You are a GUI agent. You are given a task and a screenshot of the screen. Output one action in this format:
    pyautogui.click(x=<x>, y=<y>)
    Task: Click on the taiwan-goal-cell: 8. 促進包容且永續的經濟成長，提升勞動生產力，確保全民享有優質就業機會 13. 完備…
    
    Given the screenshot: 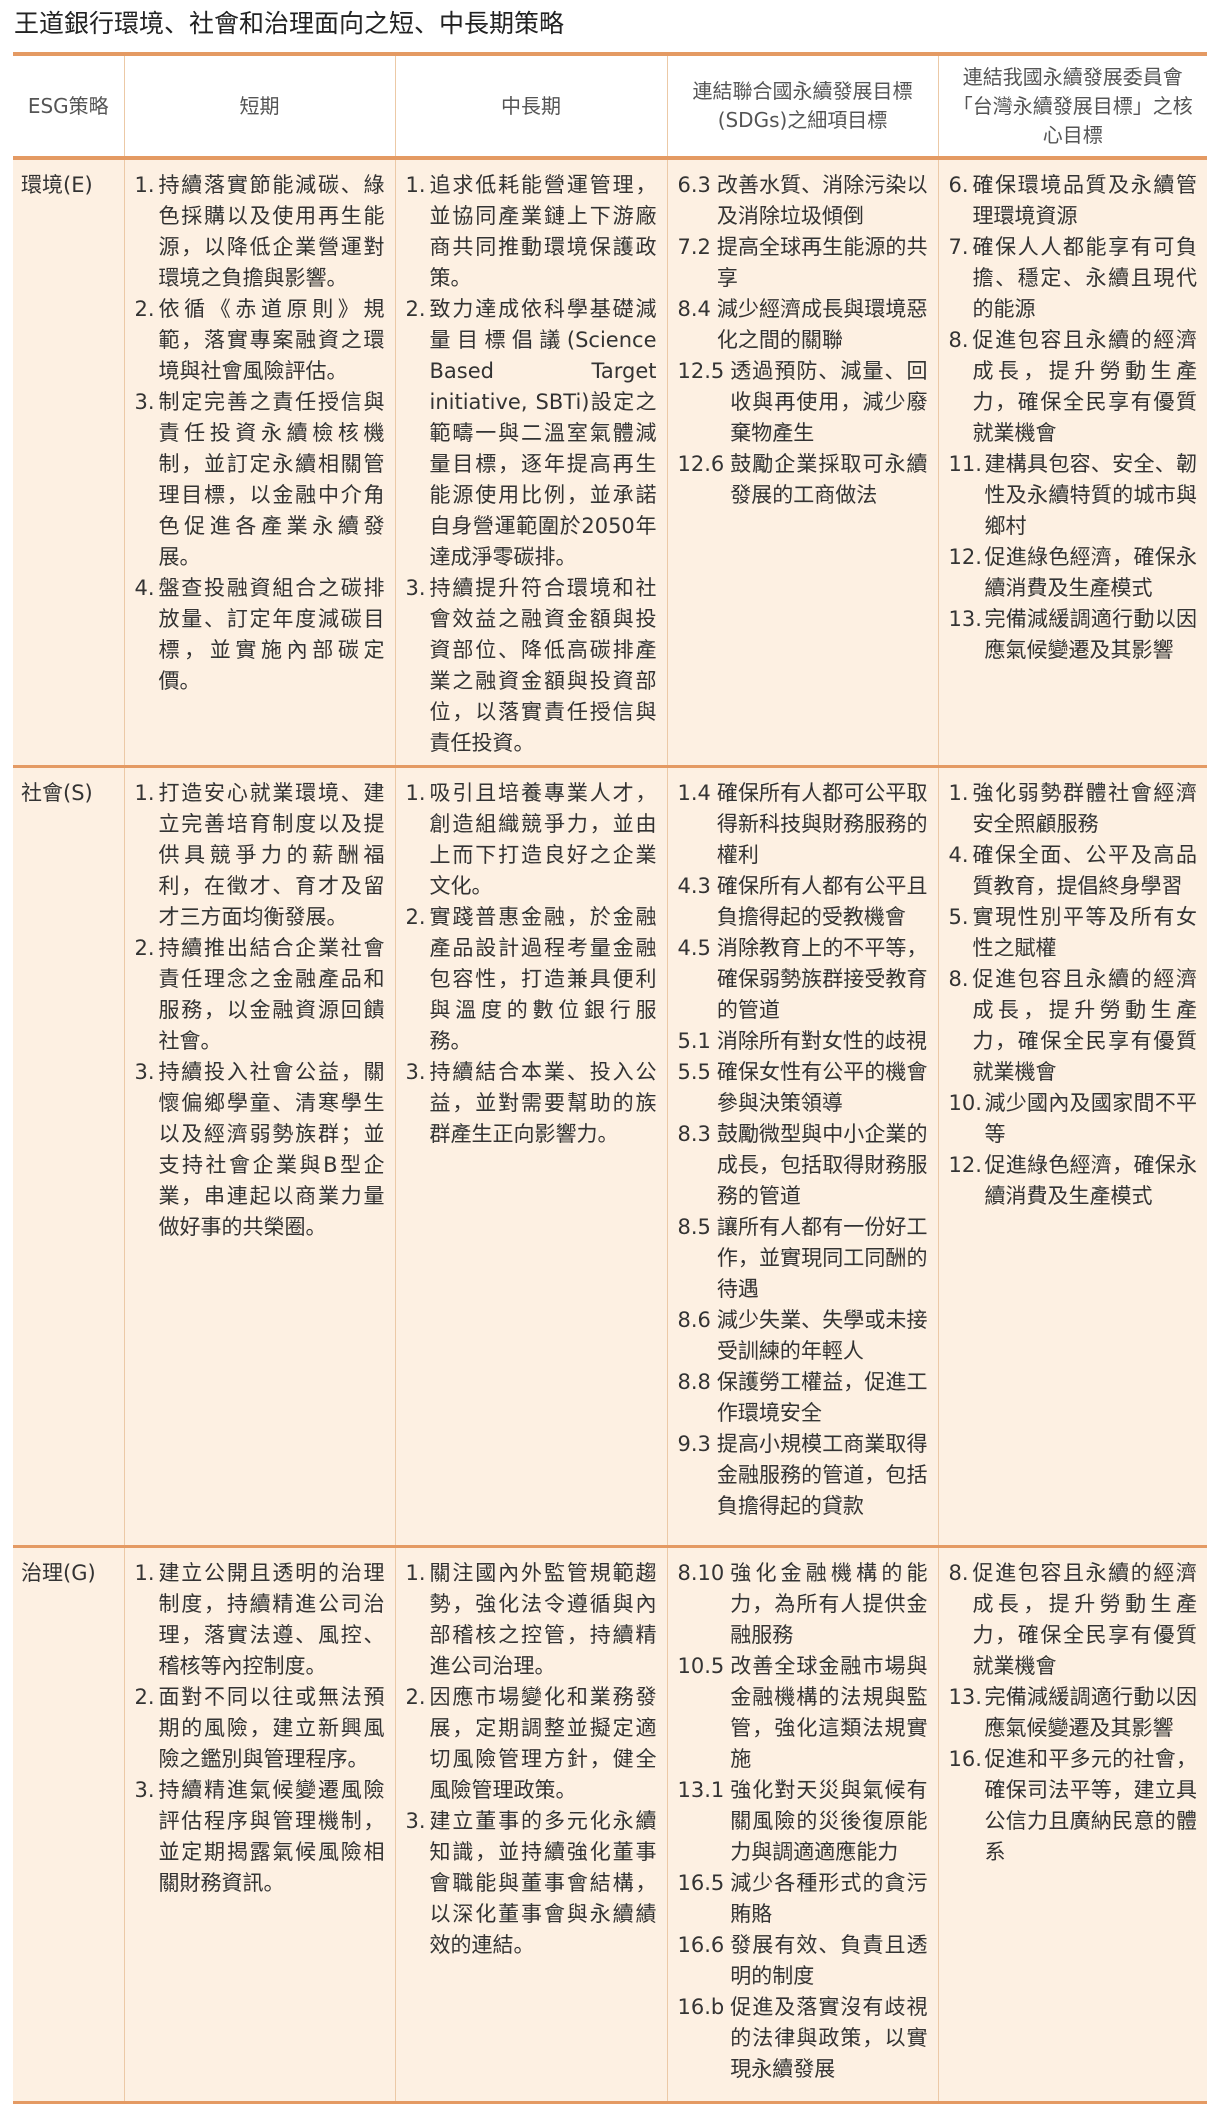 What is the action you would take?
    pyautogui.click(x=1072, y=1824)
    